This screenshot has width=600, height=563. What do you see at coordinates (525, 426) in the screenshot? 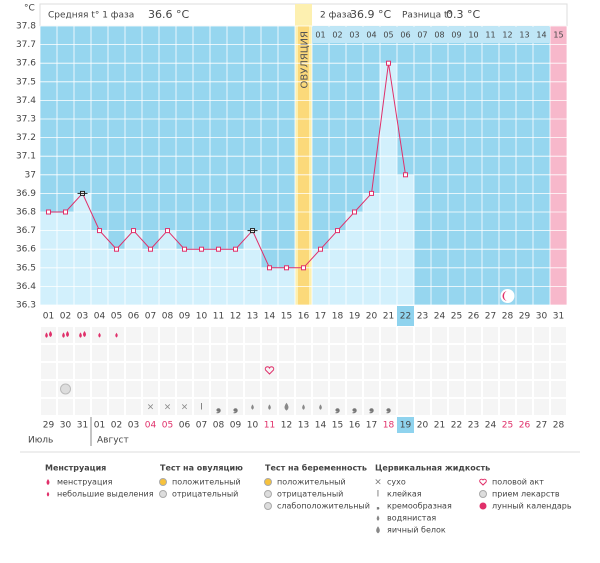
I see `date: 26` at bounding box center [525, 426].